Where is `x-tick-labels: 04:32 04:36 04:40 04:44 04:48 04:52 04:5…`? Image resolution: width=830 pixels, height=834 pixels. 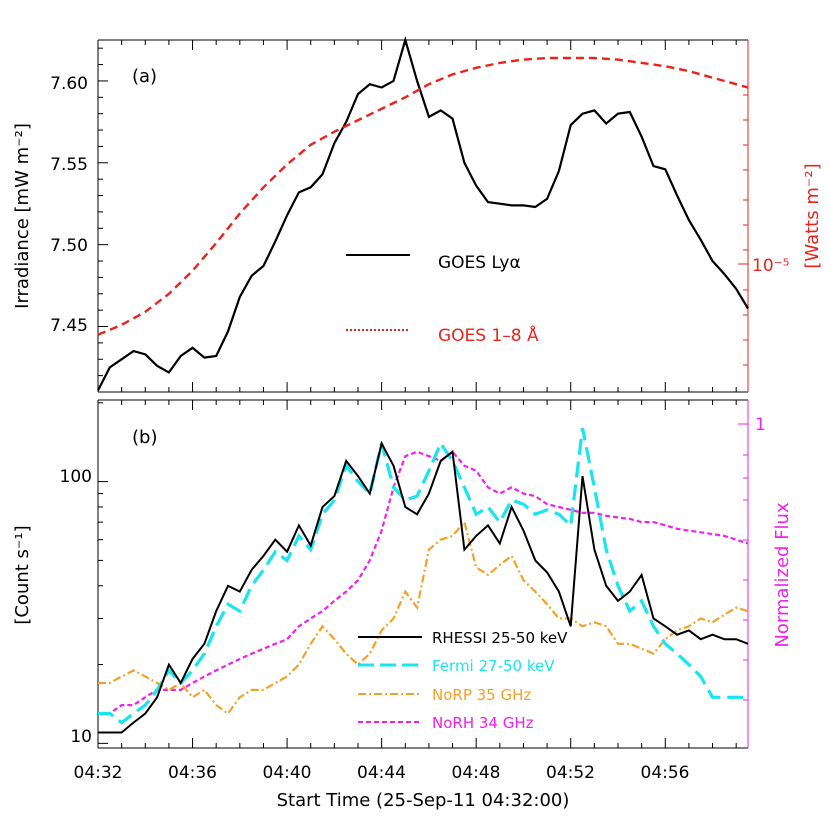
x-tick-labels: 04:32 04:36 04:40 04:44 04:48 04:52 04:5… is located at coordinates (382, 773).